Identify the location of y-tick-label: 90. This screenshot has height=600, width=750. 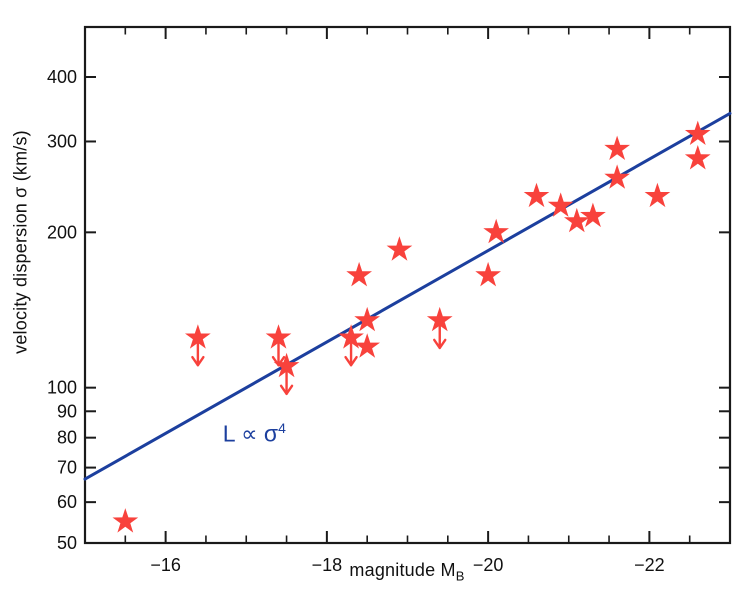
(67, 411).